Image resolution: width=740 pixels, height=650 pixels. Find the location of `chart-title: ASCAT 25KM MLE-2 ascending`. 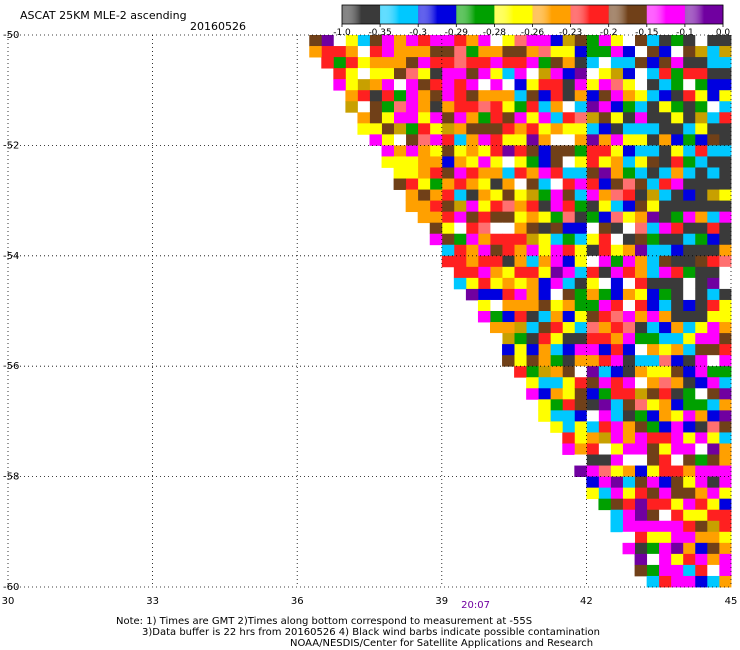

chart-title: ASCAT 25KM MLE-2 ascending is located at coordinates (103, 15).